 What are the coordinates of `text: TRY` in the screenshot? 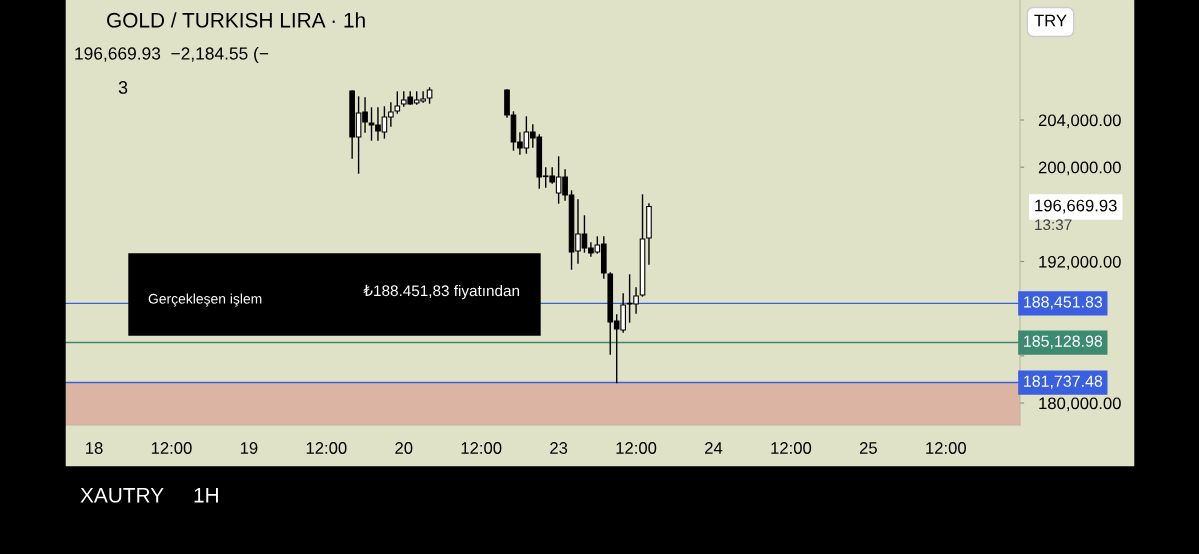 It's located at (1050, 20).